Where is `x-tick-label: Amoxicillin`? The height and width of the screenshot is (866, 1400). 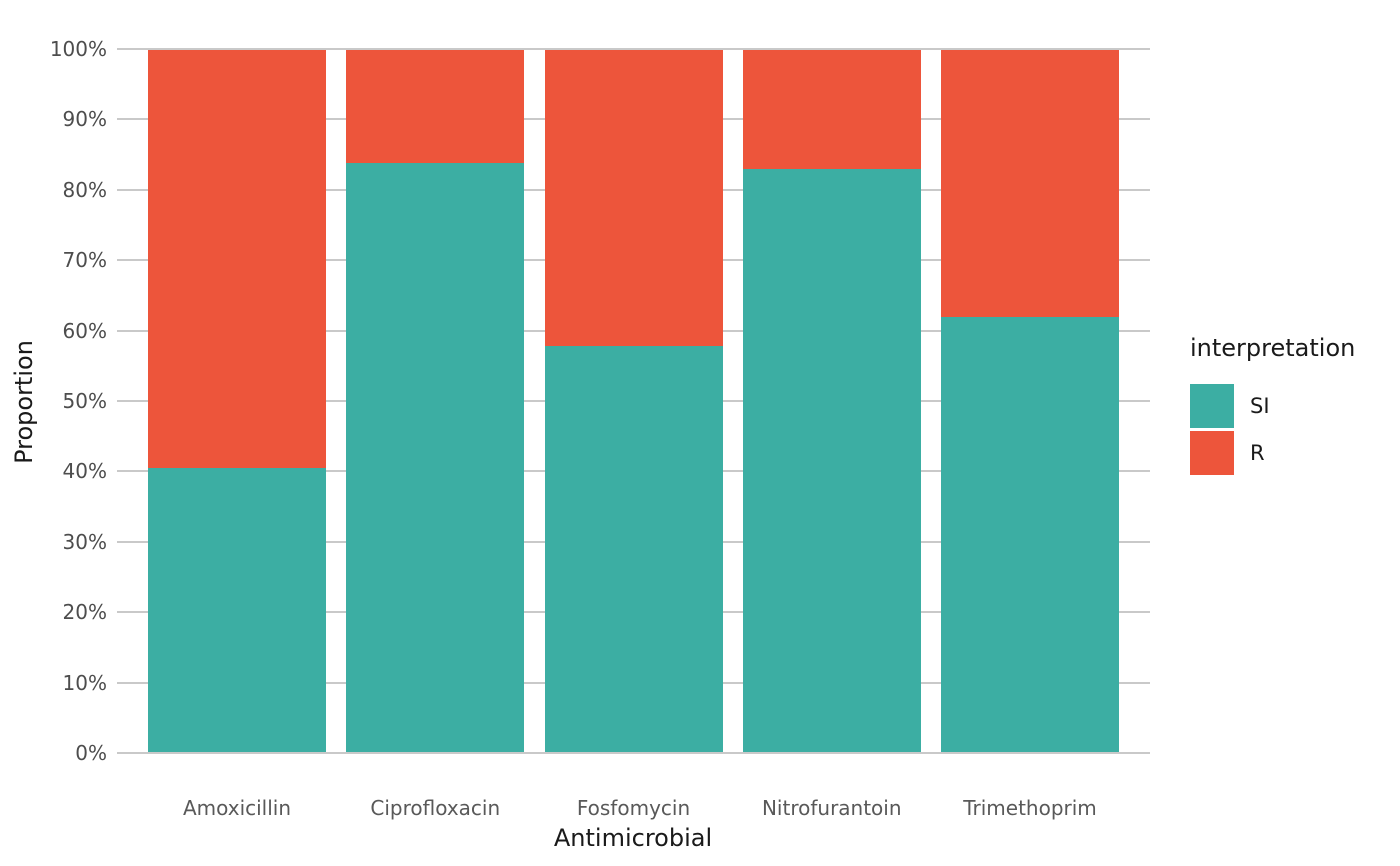
x-tick-label: Amoxicillin is located at coordinates (237, 808).